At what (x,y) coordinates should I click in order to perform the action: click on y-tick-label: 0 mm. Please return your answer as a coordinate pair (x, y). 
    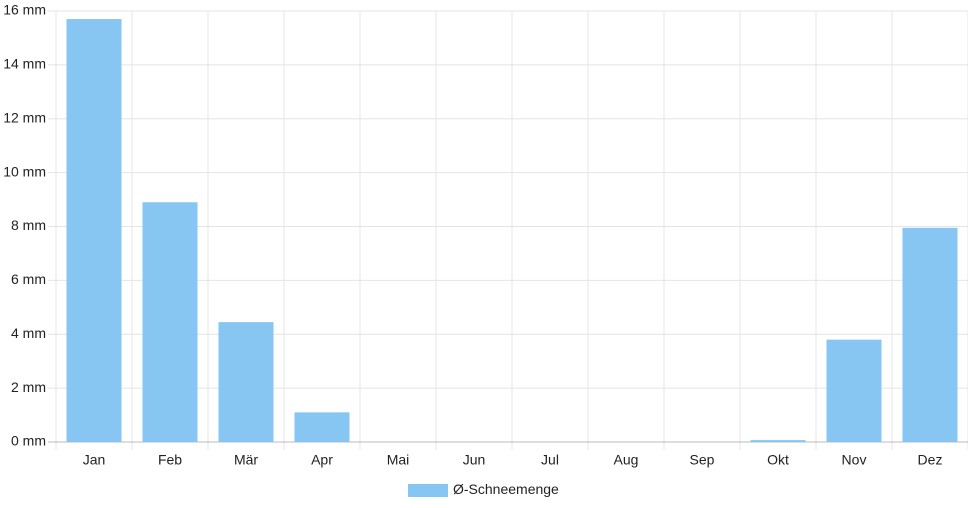
    Looking at the image, I should click on (28, 441).